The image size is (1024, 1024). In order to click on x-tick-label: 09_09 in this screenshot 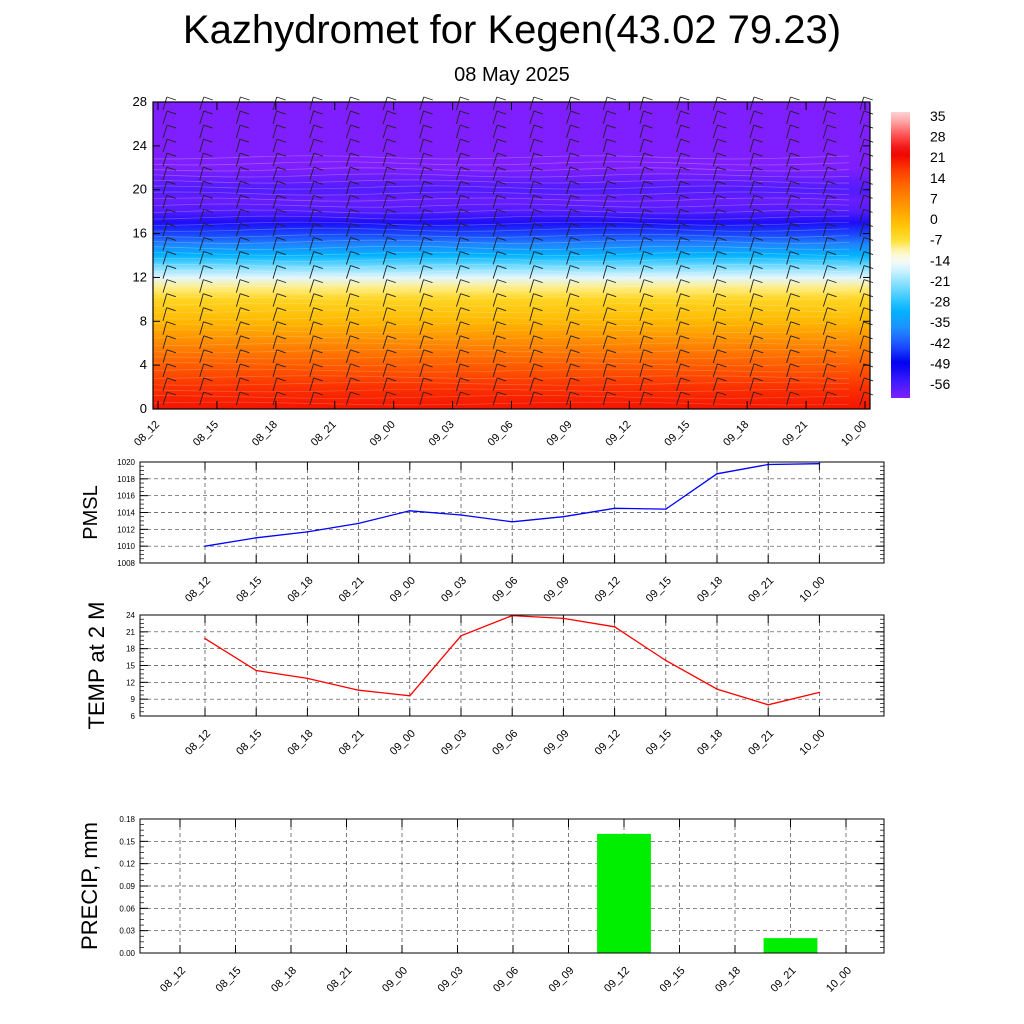, I will do `click(556, 743)`.